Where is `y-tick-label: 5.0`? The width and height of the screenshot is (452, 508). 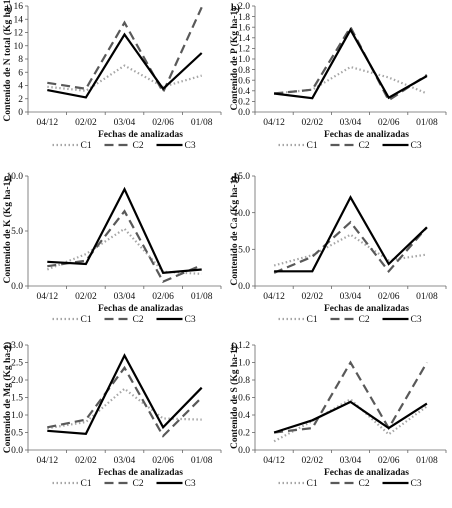
y-tick-label: 5.0 is located at coordinates (17, 232).